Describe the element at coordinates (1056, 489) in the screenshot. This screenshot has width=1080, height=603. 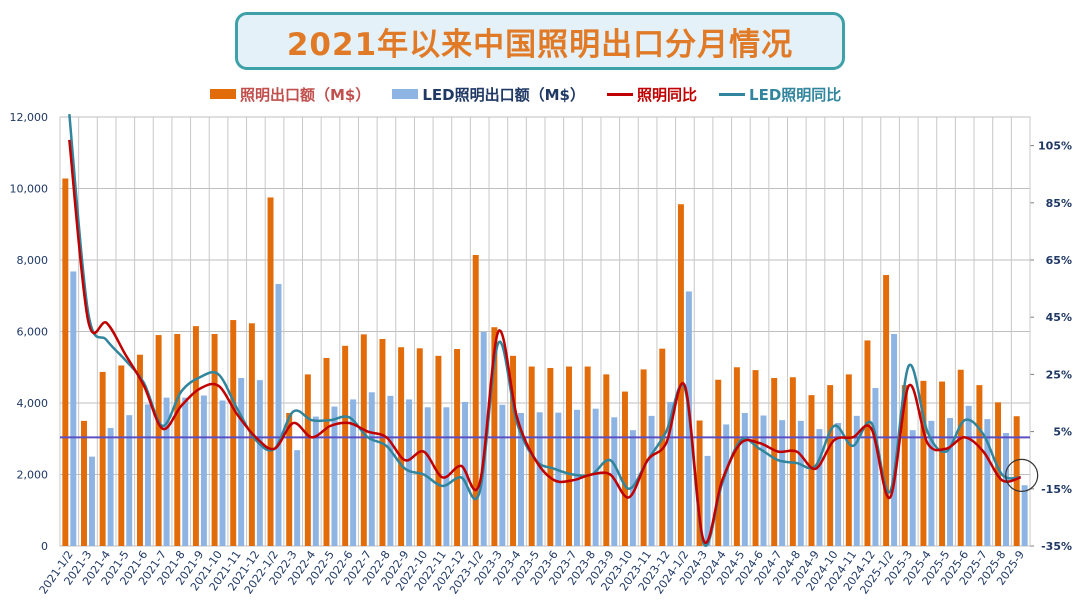
I see `y-right-tick-label: -15%` at that location.